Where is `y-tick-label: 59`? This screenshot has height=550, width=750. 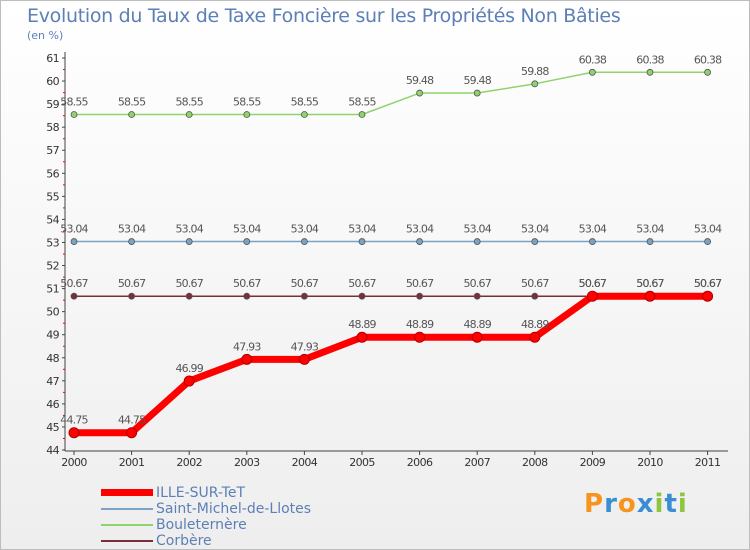 y-tick-label: 59 is located at coordinates (52, 104).